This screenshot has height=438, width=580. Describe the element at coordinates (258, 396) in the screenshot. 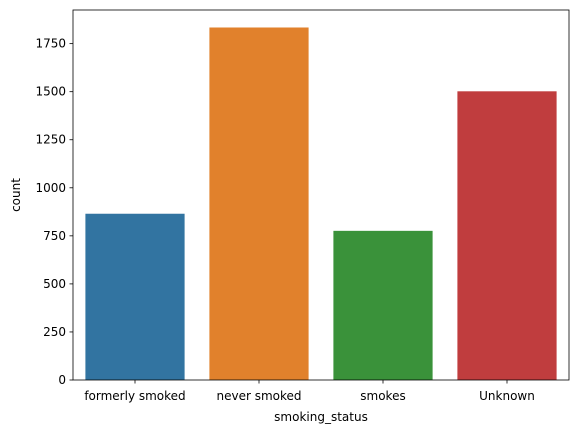

I see `x-tick-label: never smoked` at that location.